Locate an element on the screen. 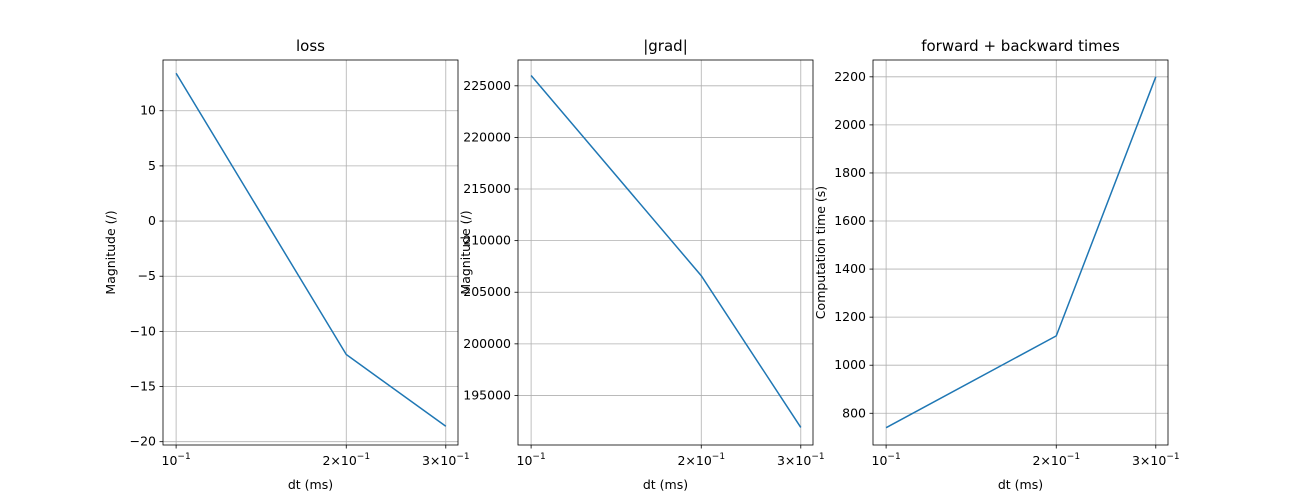  y-tick-label: 5 is located at coordinates (152, 165).